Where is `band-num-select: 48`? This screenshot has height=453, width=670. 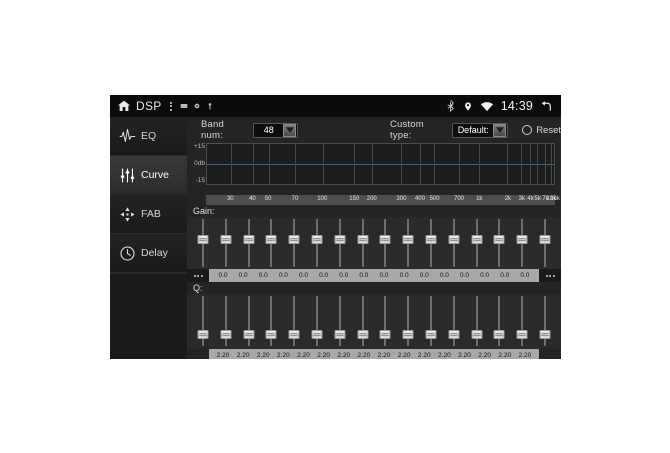 band-num-select: 48 is located at coordinates (276, 130).